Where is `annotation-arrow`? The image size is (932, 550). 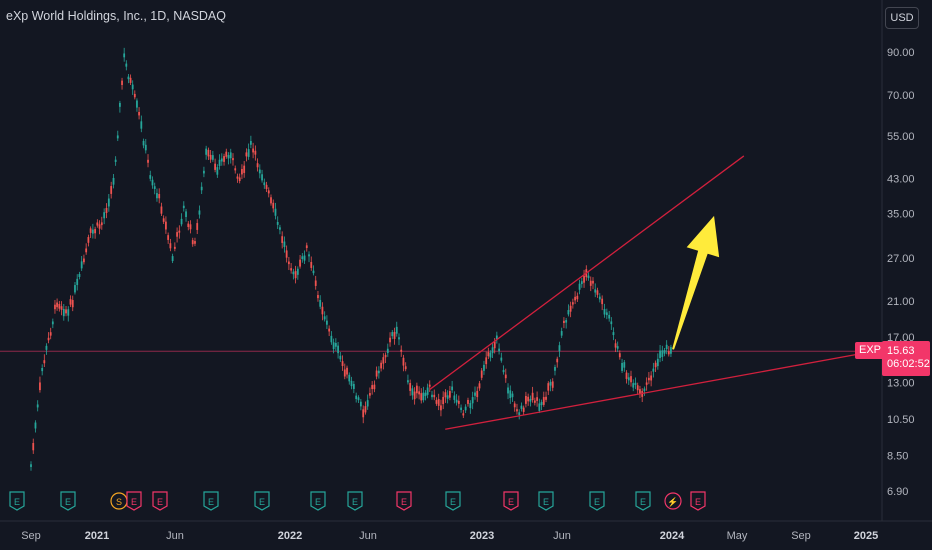 annotation-arrow is located at coordinates (696, 282).